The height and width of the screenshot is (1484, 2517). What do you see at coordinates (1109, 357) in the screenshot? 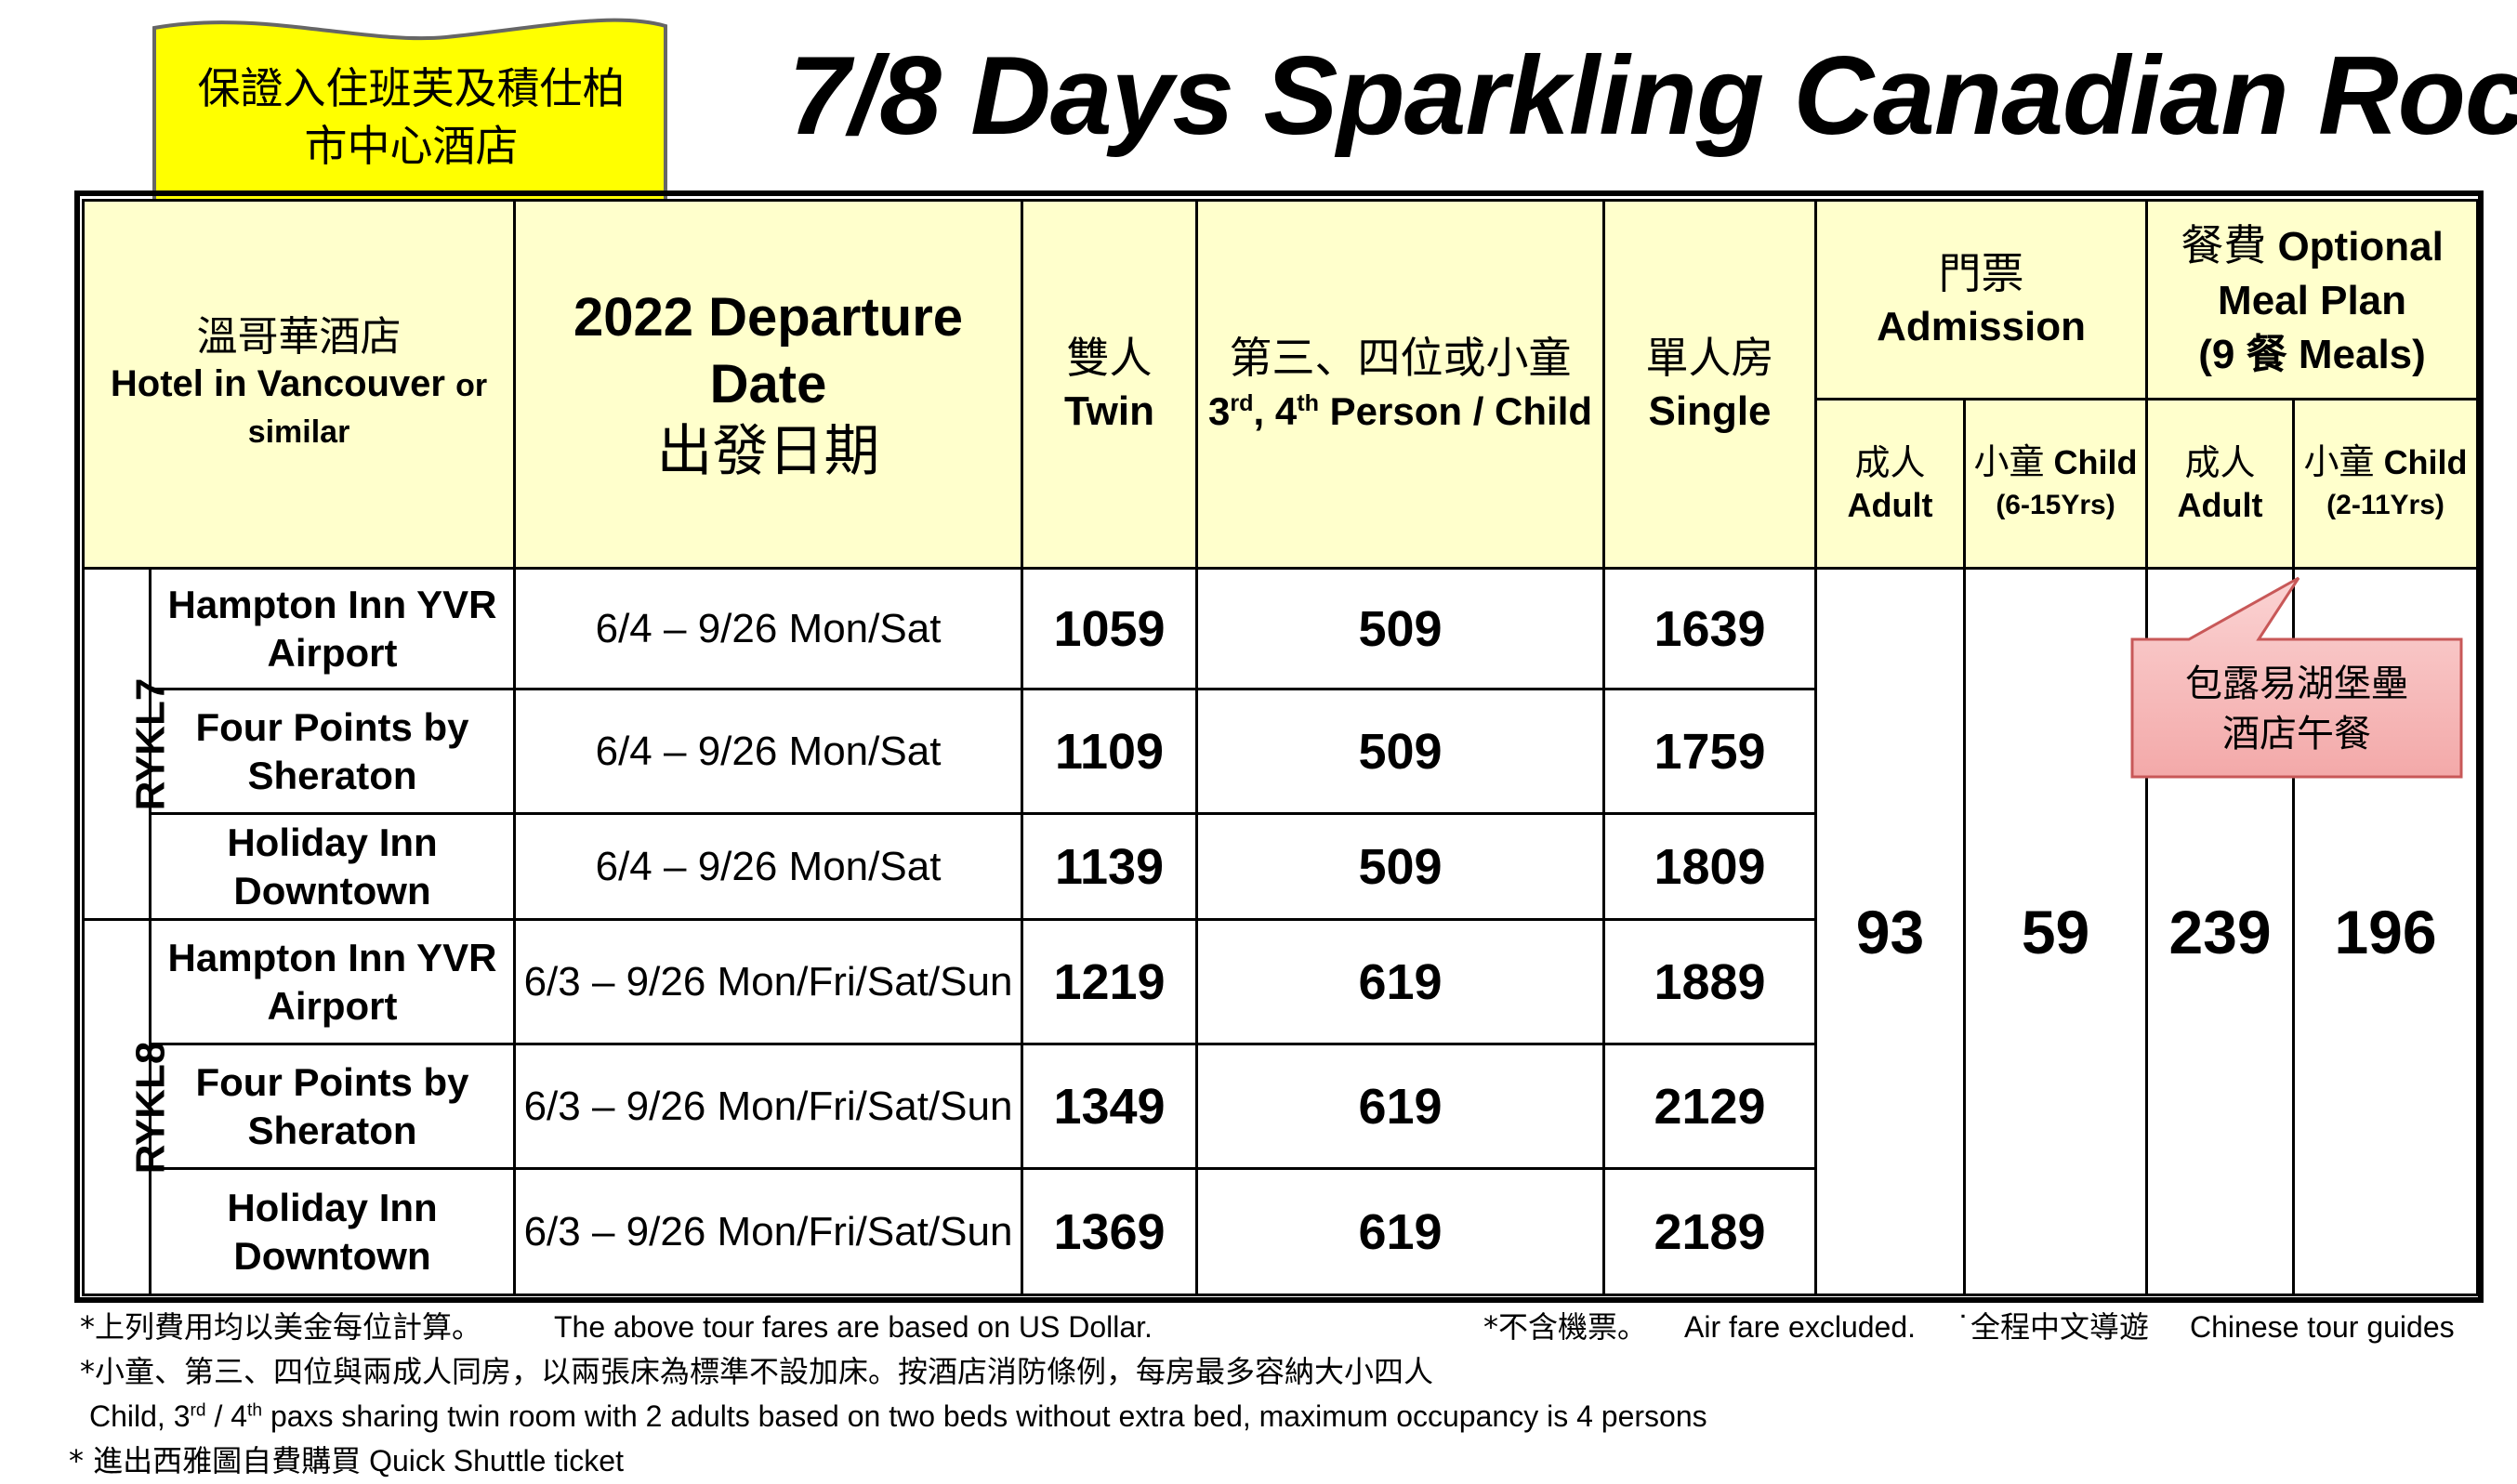
I see `header-twin-zh: 雙人` at bounding box center [1109, 357].